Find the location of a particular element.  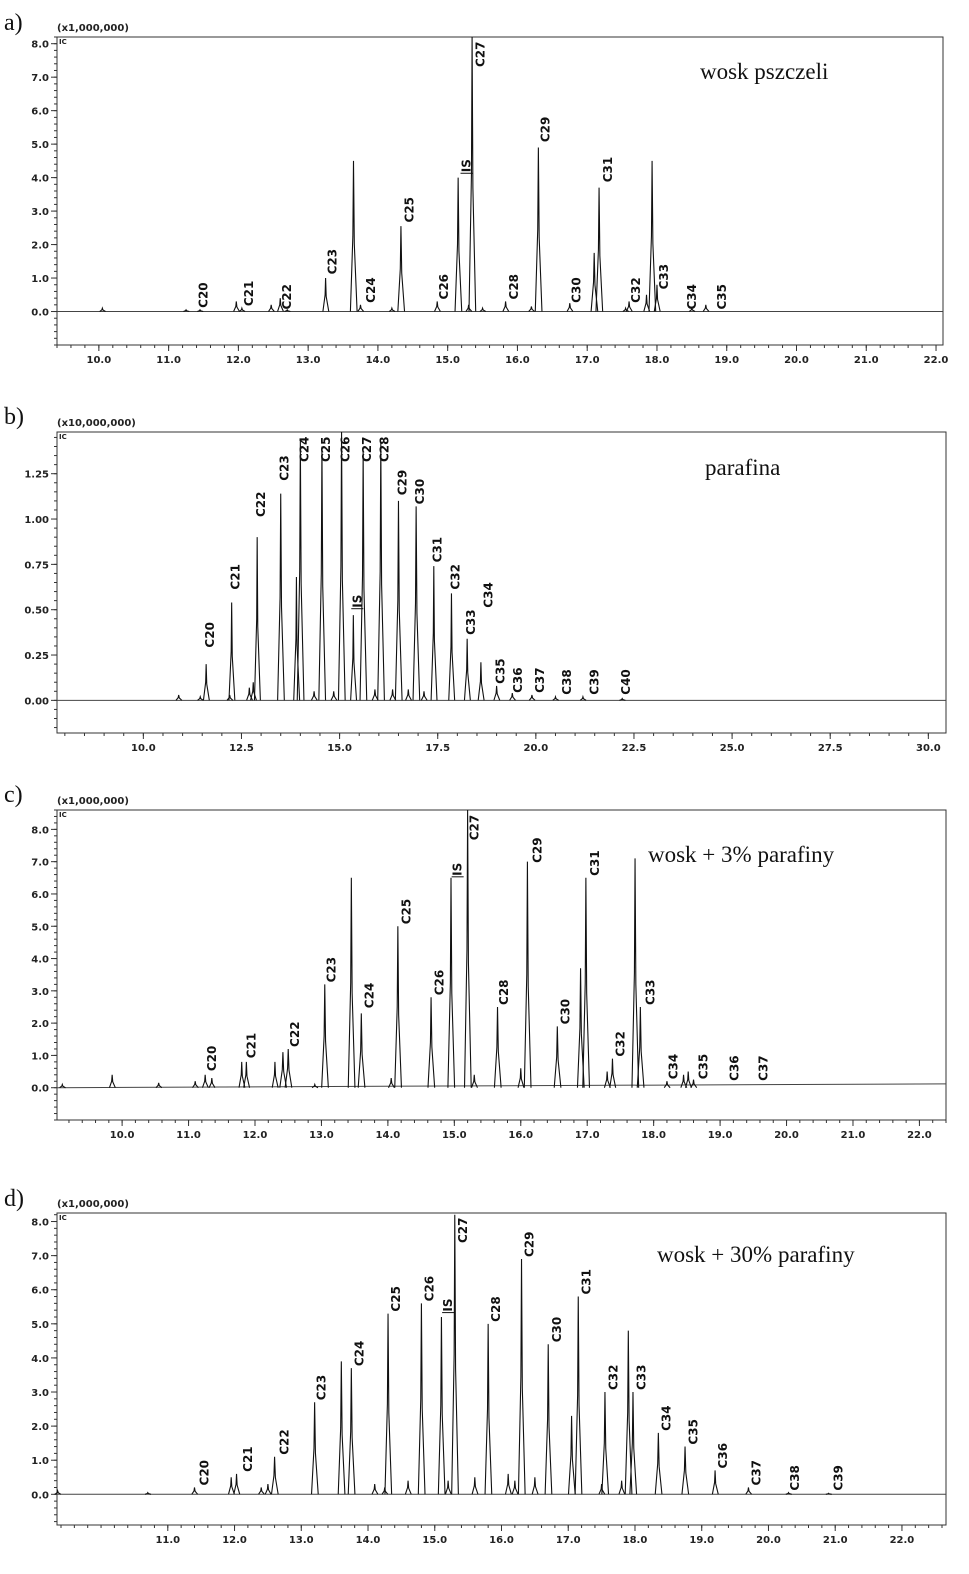

peak-label: C38 is located at coordinates (795, 1478).